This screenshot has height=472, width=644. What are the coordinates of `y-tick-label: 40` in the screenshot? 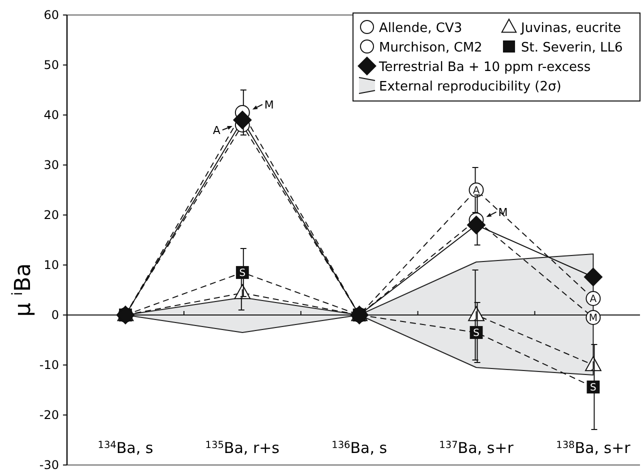 It's located at (51, 115).